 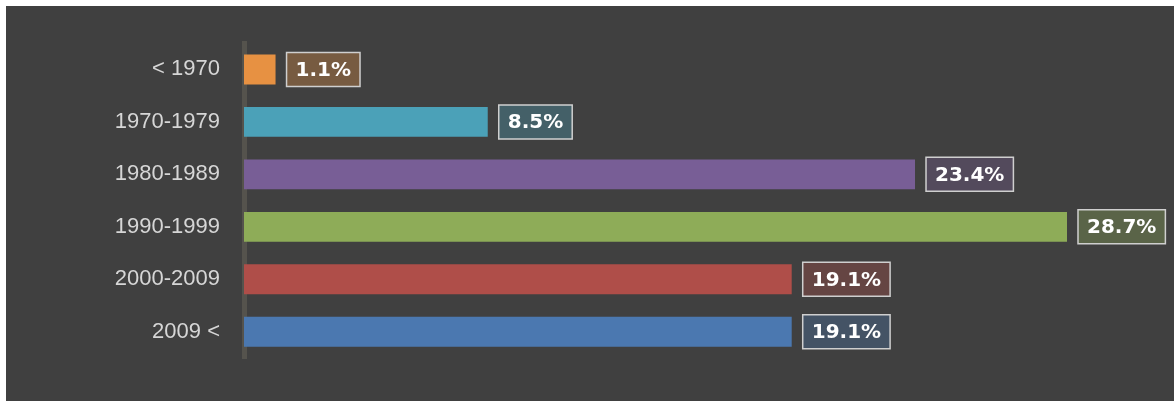 What do you see at coordinates (535, 121) in the screenshot?
I see `data-label: 8.5%` at bounding box center [535, 121].